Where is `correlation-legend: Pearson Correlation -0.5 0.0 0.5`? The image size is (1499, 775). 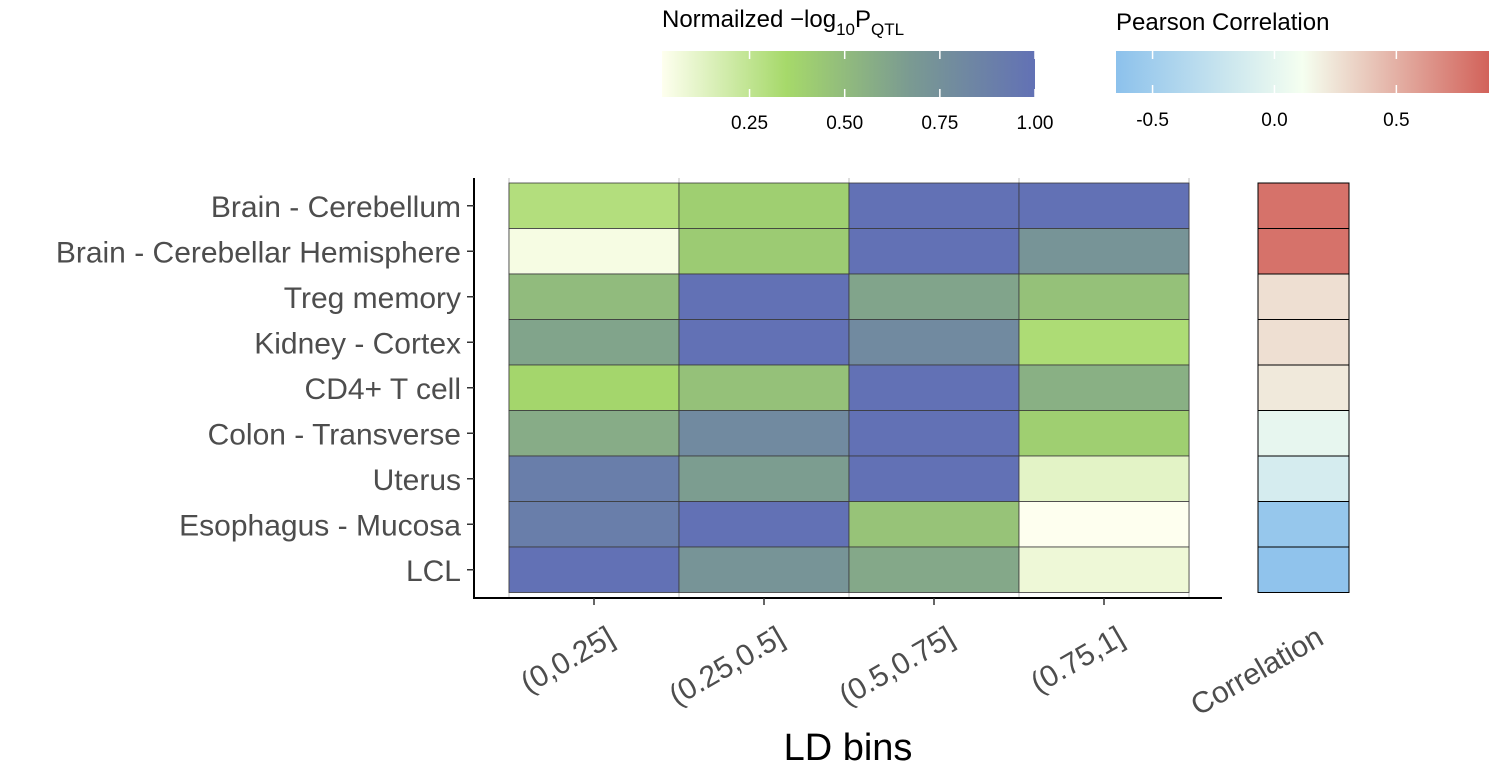 correlation-legend: Pearson Correlation -0.5 0.0 0.5 is located at coordinates (1302, 70).